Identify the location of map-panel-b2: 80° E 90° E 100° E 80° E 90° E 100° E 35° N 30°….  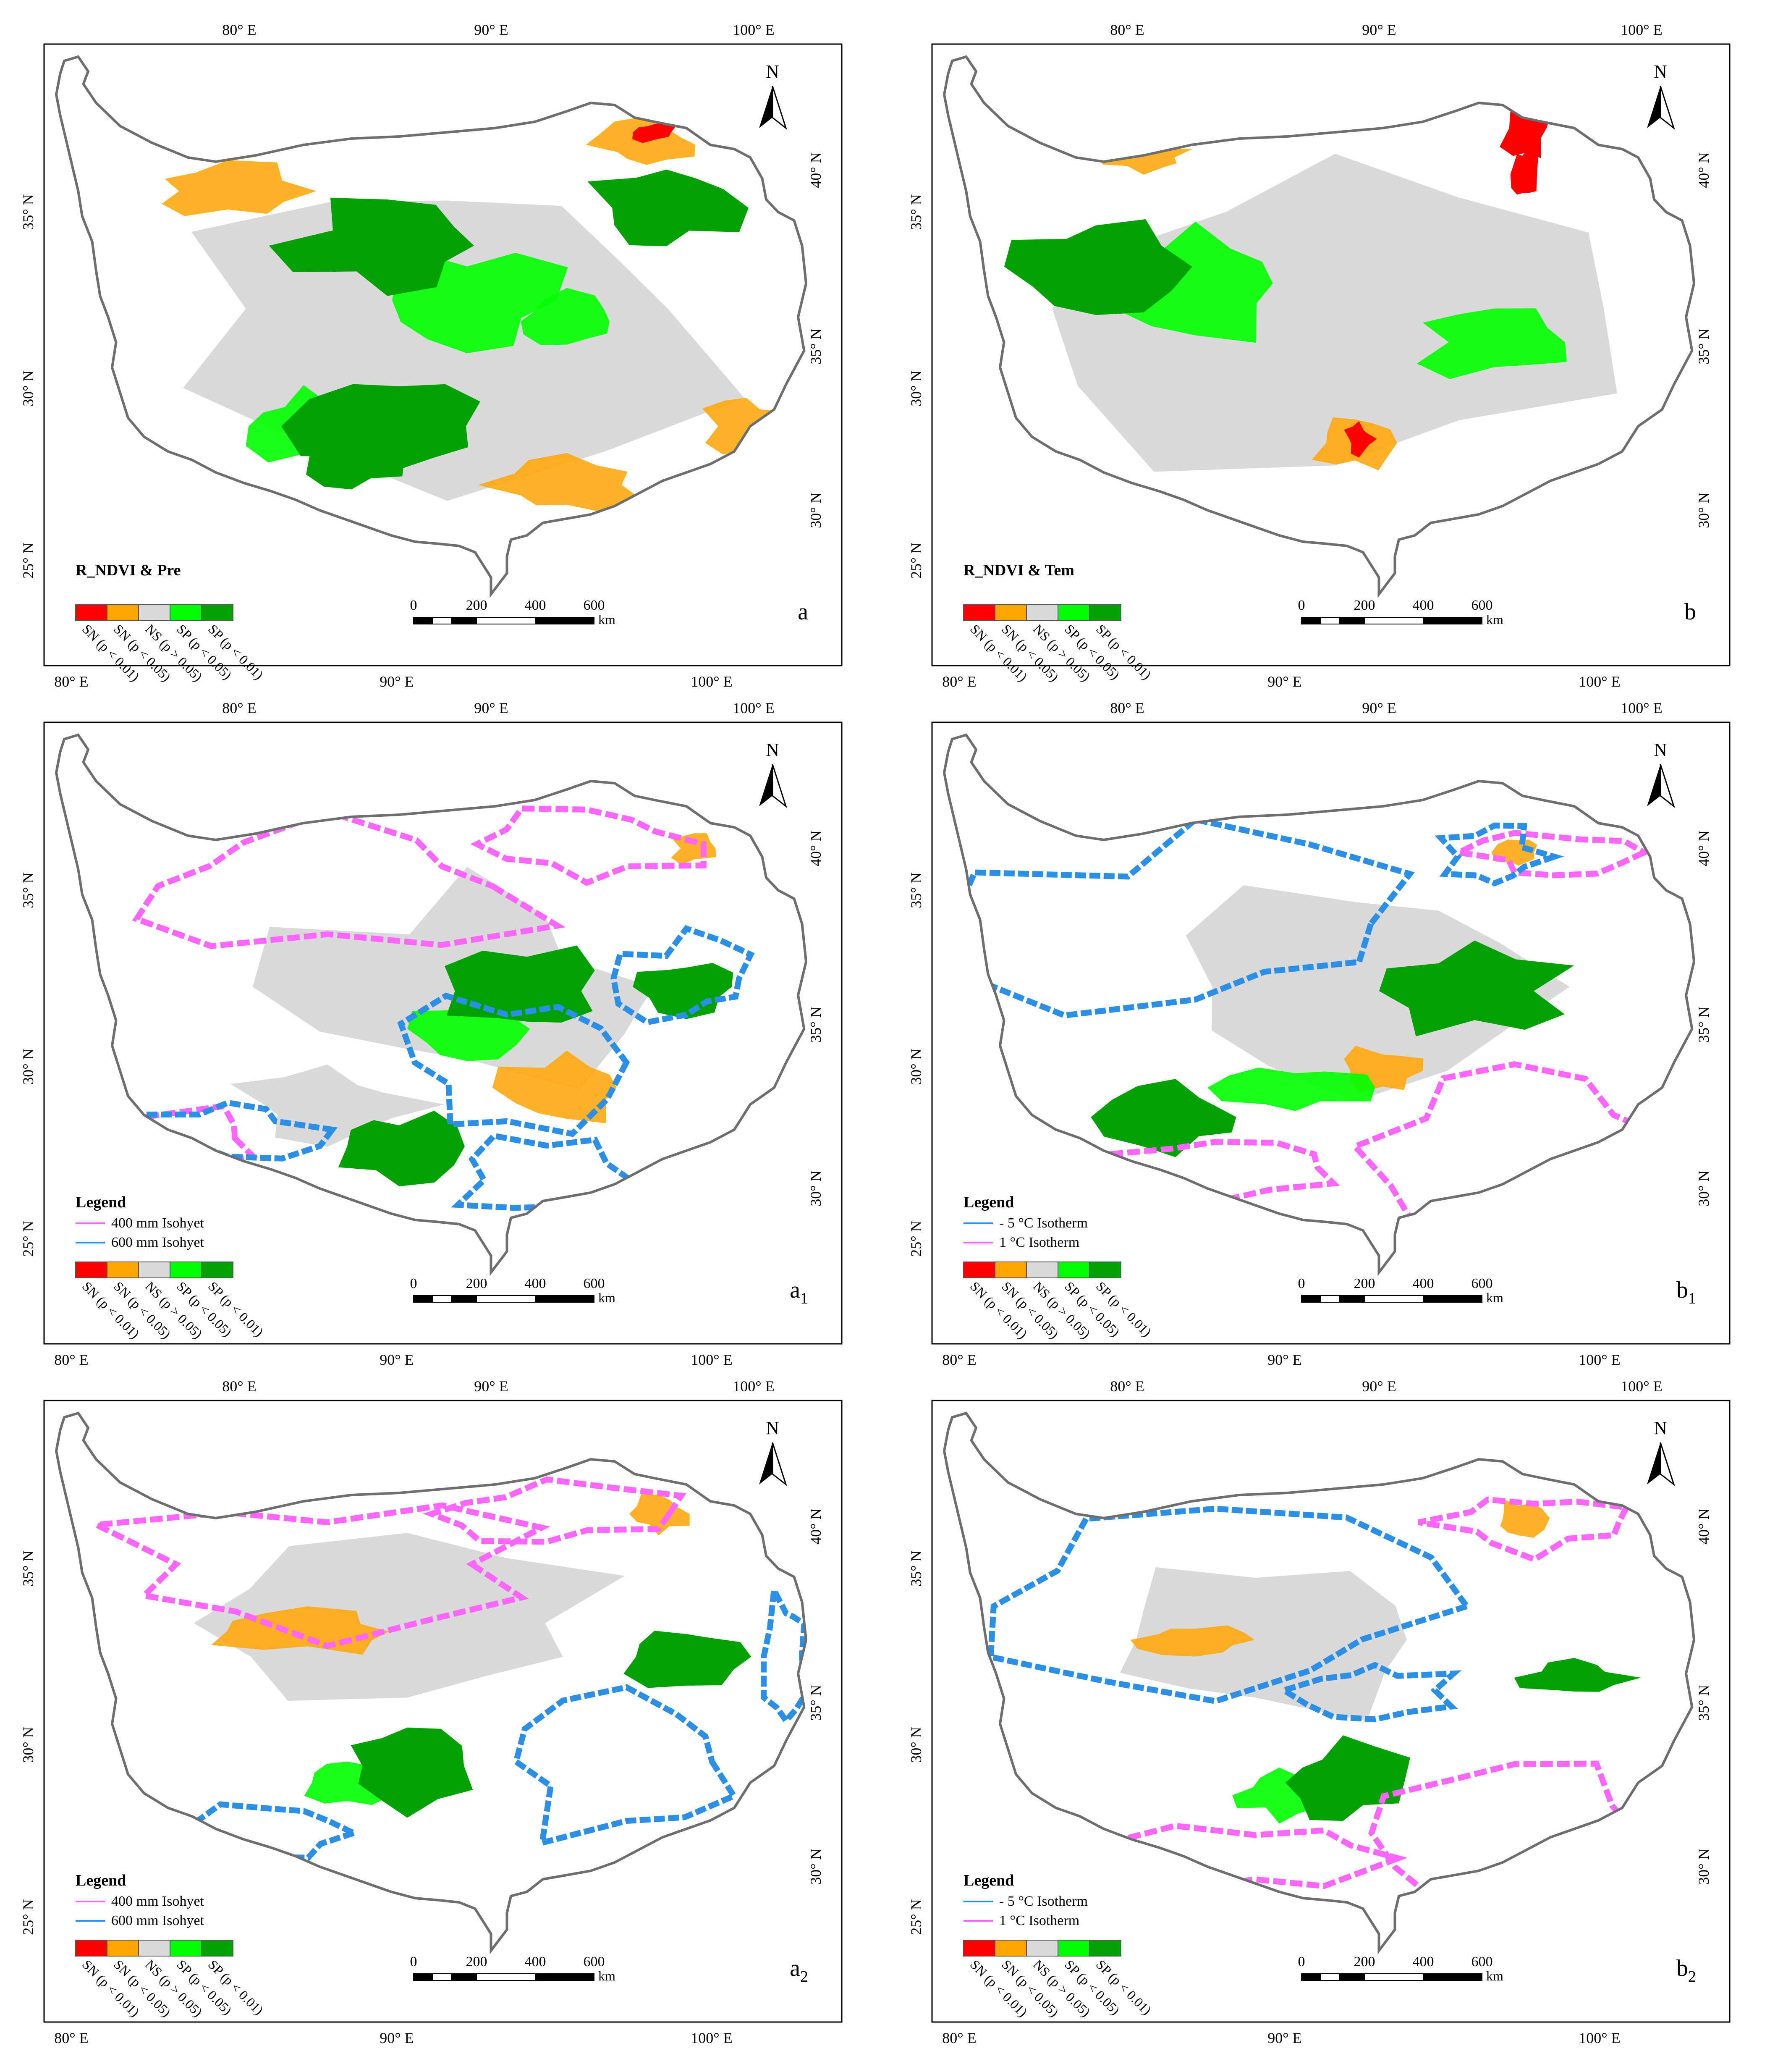
(1319, 1712).